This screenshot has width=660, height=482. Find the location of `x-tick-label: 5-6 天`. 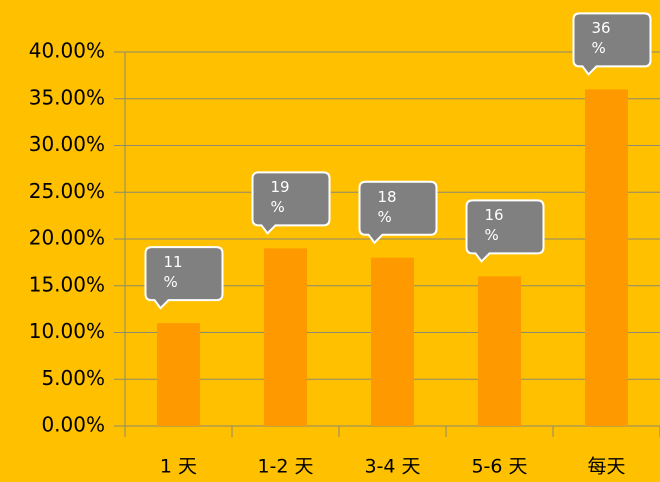

x-tick-label: 5-6 天 is located at coordinates (499, 467).